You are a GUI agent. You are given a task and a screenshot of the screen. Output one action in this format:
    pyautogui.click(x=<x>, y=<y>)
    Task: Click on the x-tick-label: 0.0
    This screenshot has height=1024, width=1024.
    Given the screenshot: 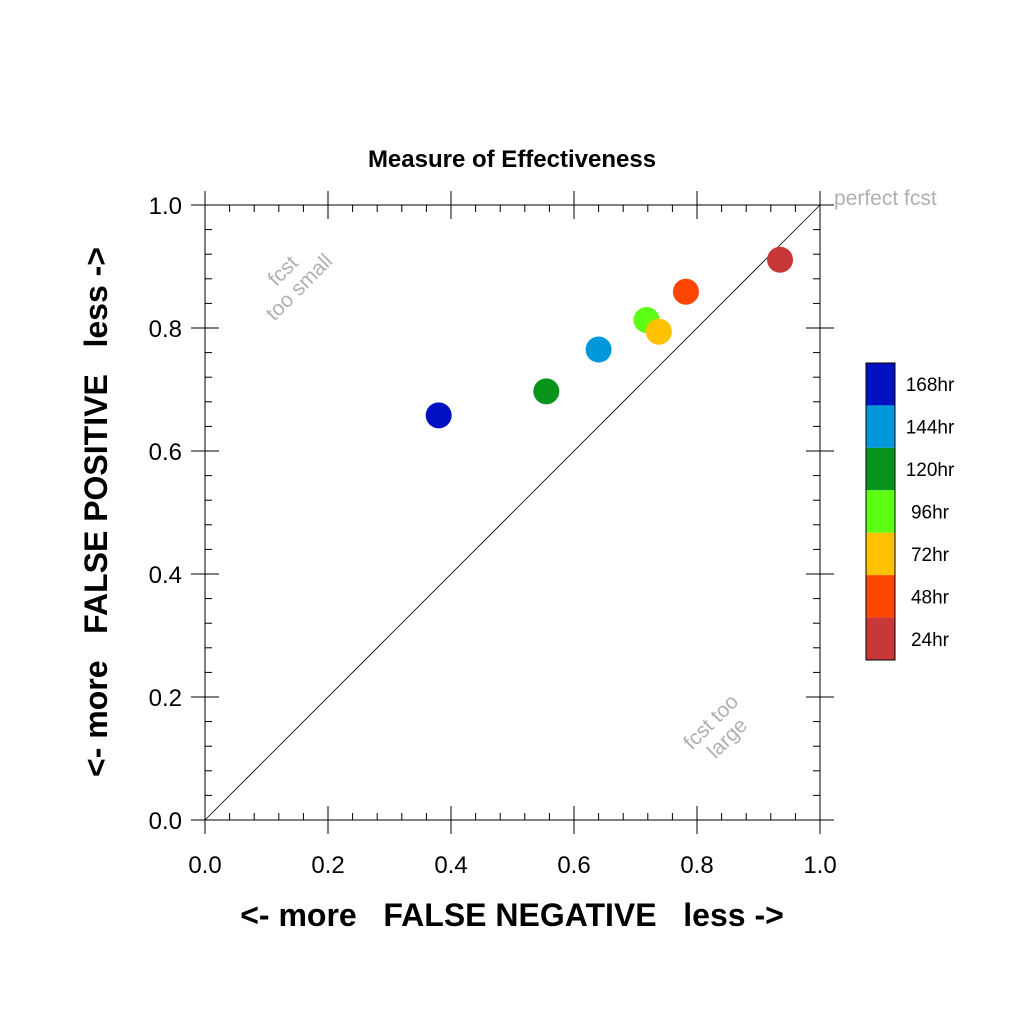 What is the action you would take?
    pyautogui.click(x=204, y=865)
    